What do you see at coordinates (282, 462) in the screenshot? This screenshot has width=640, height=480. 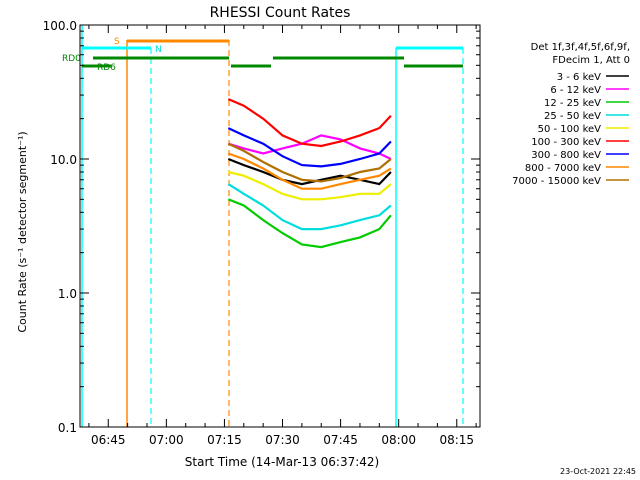 I see `x-axis-label: Start Time (14-Mar-13 06:37:42)` at bounding box center [282, 462].